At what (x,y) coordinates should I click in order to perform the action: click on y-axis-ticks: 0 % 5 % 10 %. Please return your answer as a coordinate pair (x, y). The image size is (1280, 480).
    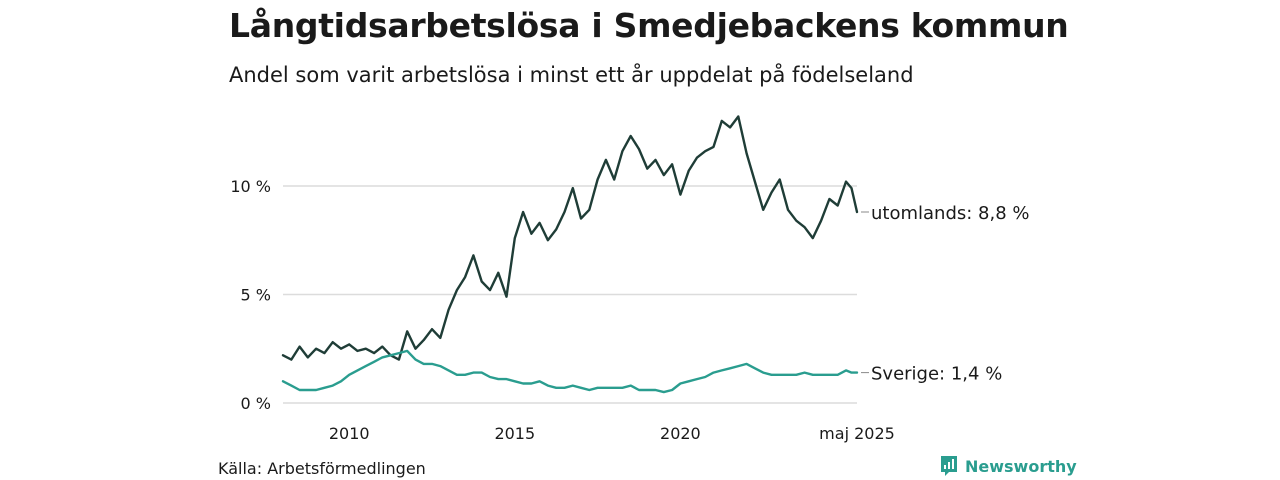
    Looking at the image, I should click on (250, 295).